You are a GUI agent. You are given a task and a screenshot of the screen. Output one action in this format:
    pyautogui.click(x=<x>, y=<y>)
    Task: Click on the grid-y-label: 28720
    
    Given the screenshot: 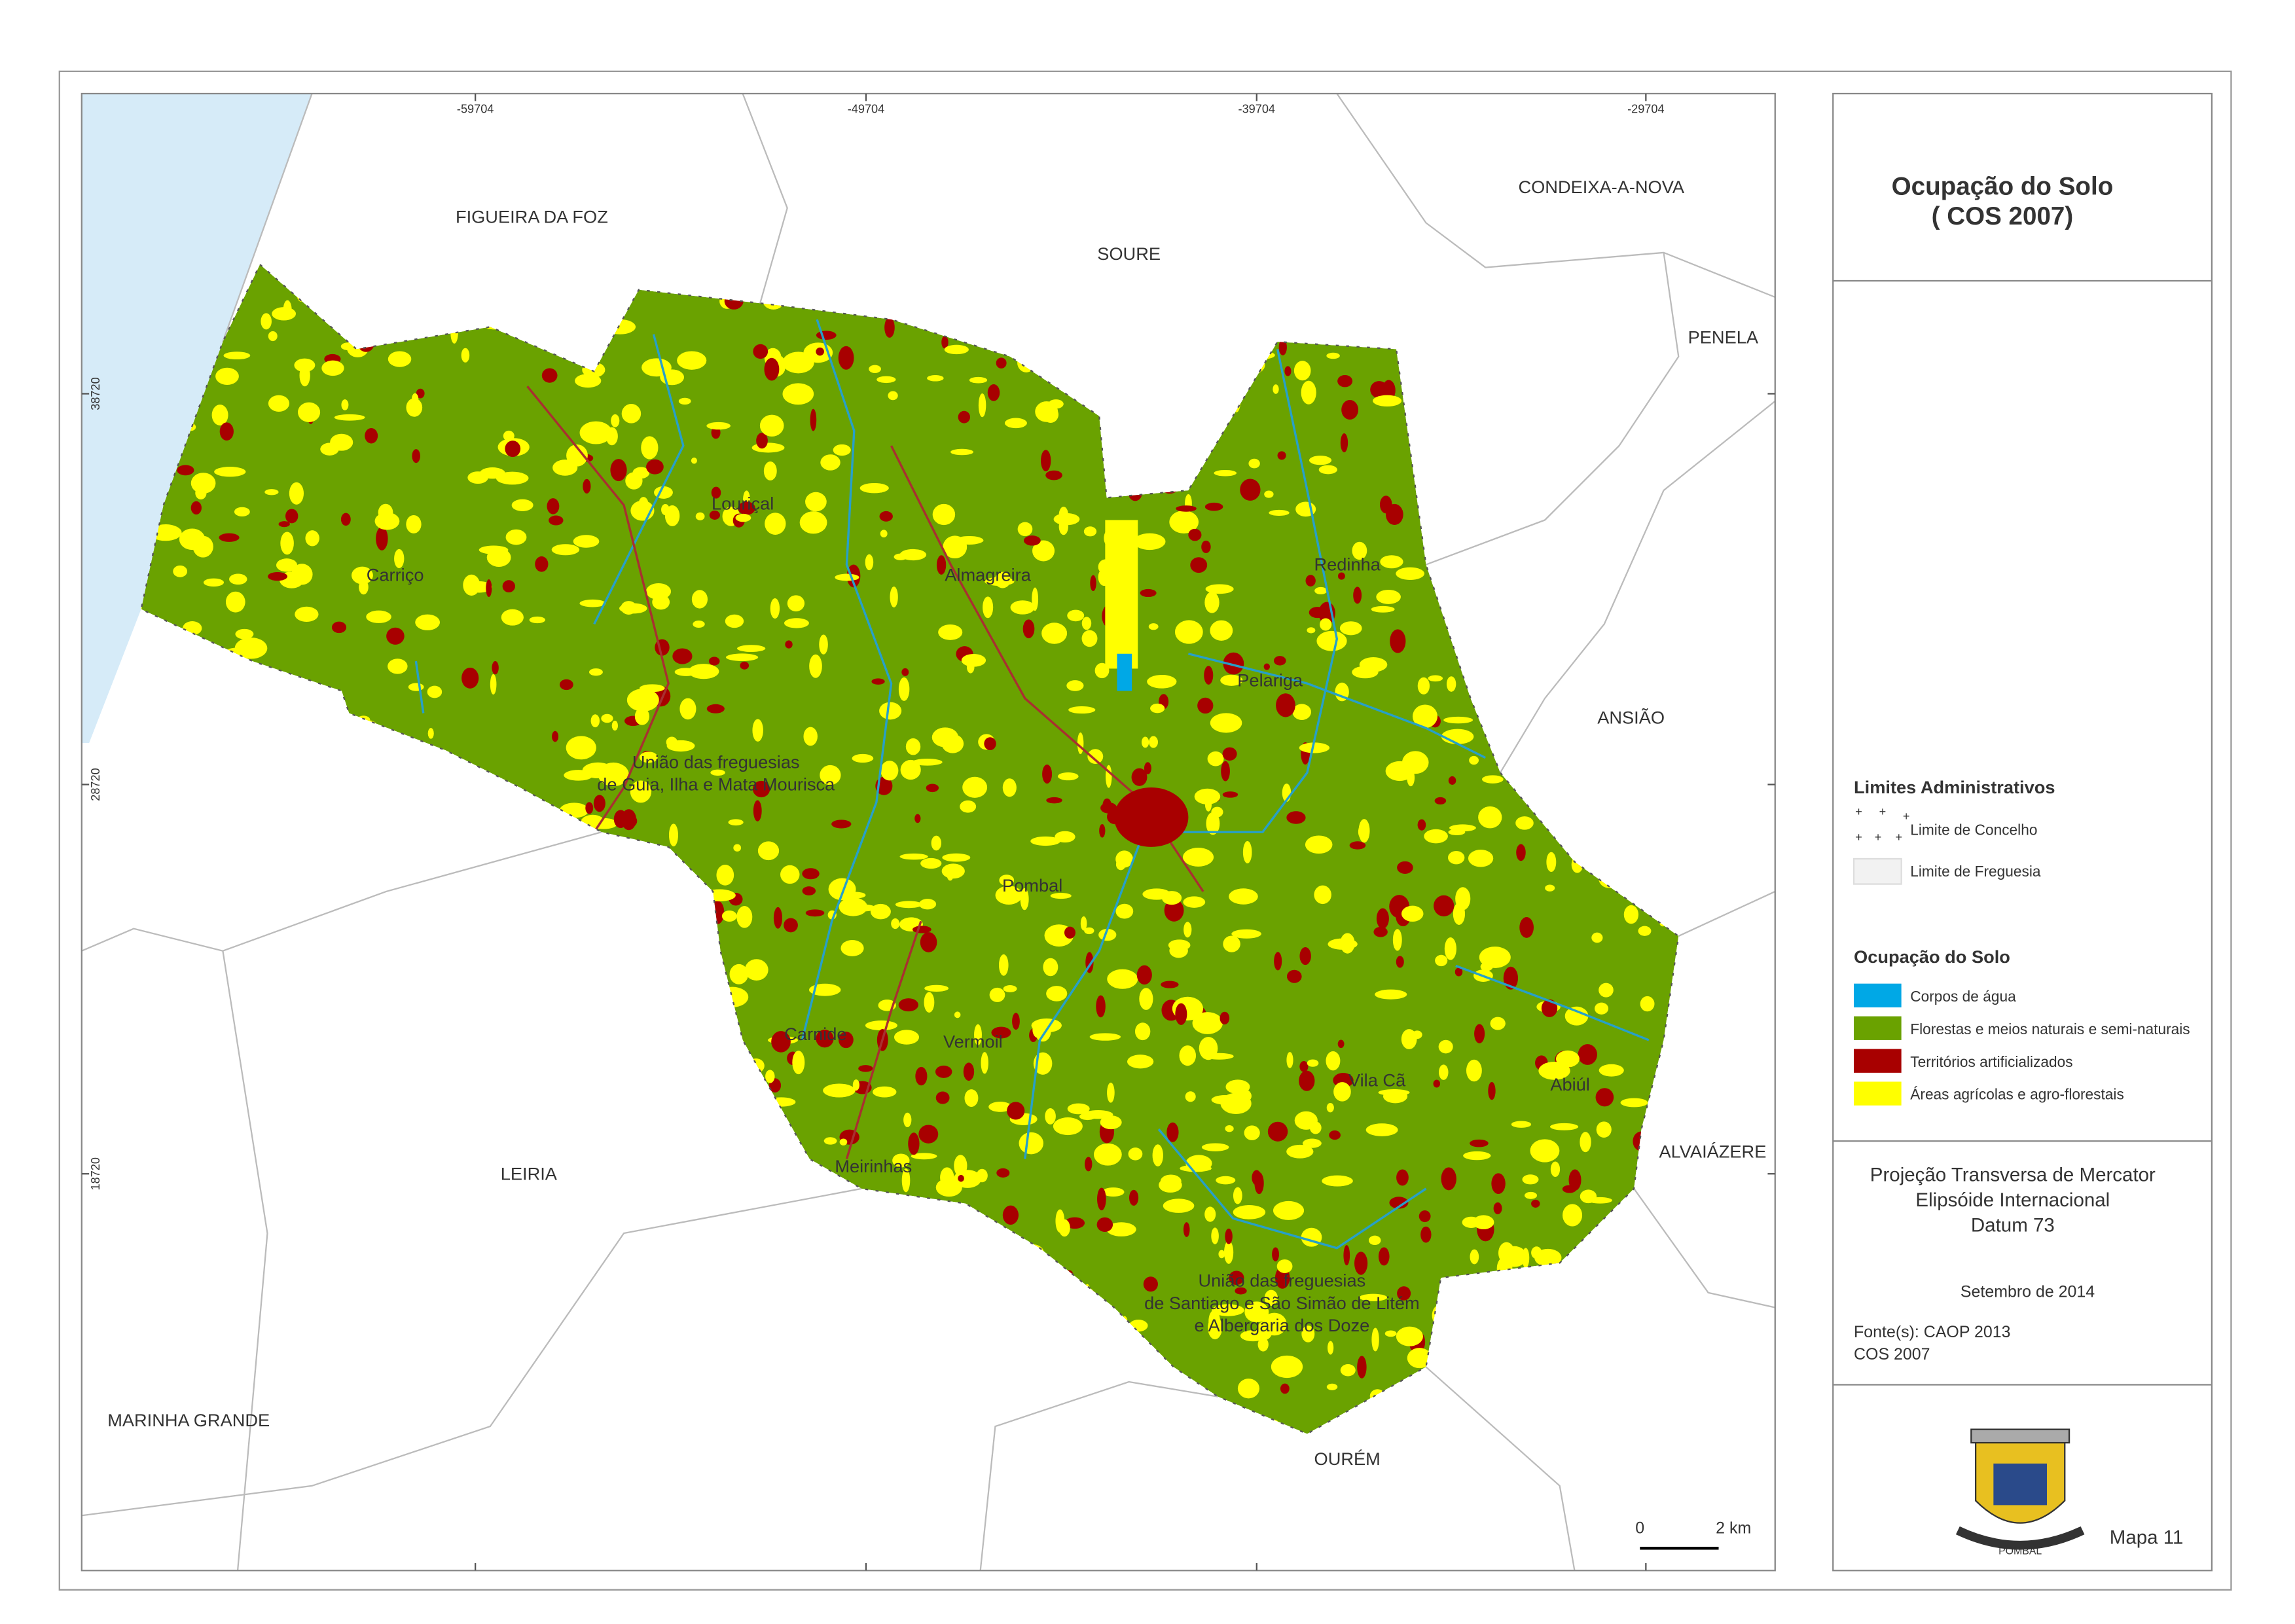 What is the action you would take?
    pyautogui.click(x=96, y=784)
    